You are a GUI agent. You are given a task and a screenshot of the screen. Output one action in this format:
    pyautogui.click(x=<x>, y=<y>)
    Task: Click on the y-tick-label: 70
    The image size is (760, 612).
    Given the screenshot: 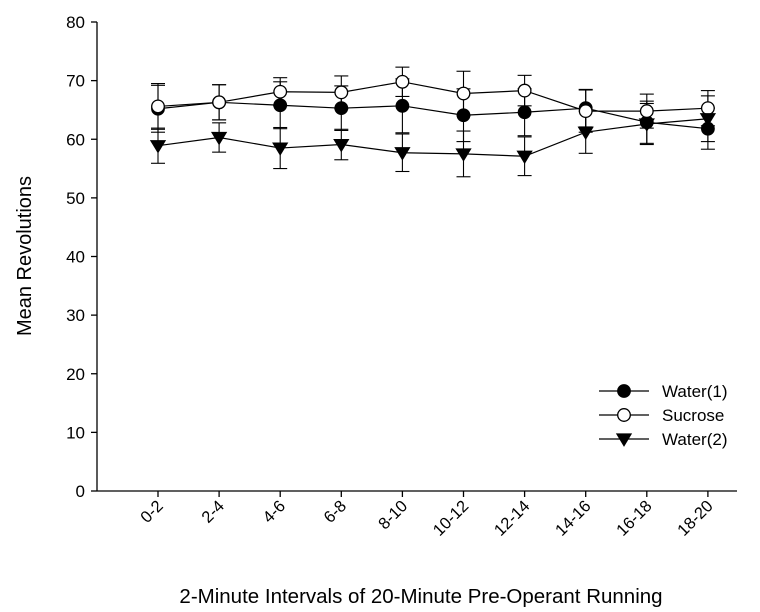 What is the action you would take?
    pyautogui.click(x=75, y=81)
    